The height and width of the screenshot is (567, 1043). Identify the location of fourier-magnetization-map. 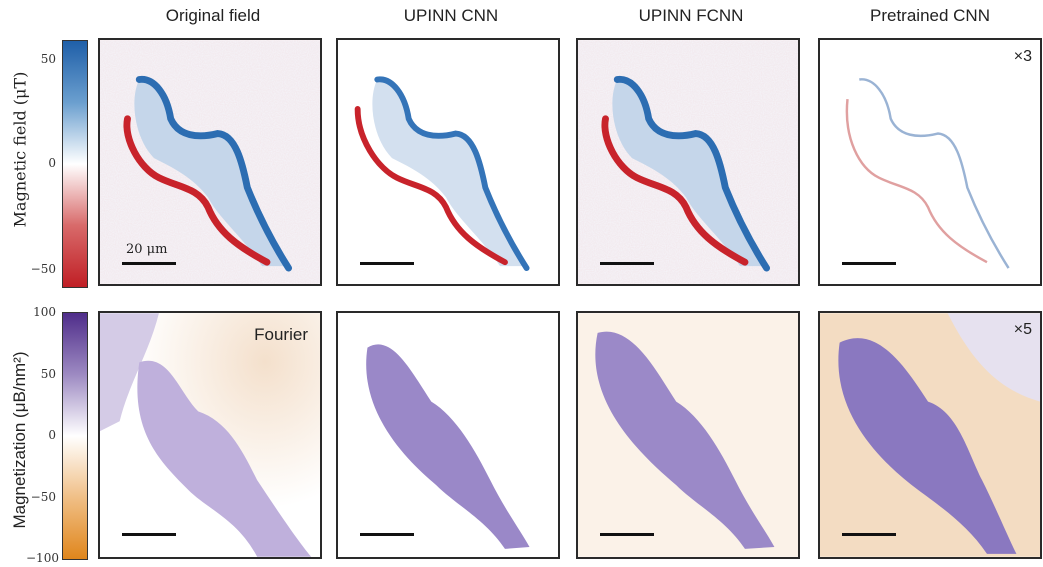
(210, 435).